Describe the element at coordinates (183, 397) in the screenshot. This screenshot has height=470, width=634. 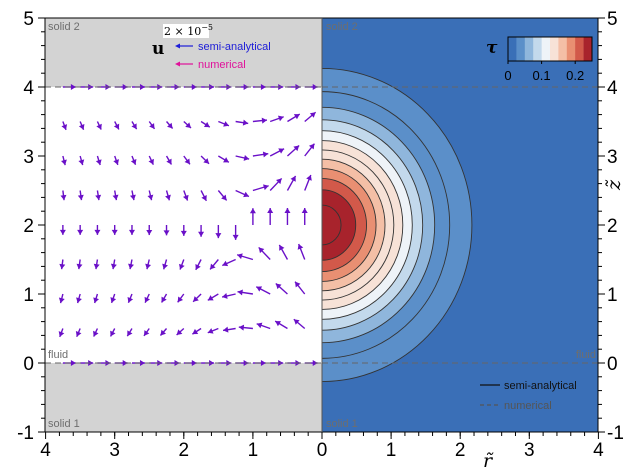
I see `solid-1-region-left` at that location.